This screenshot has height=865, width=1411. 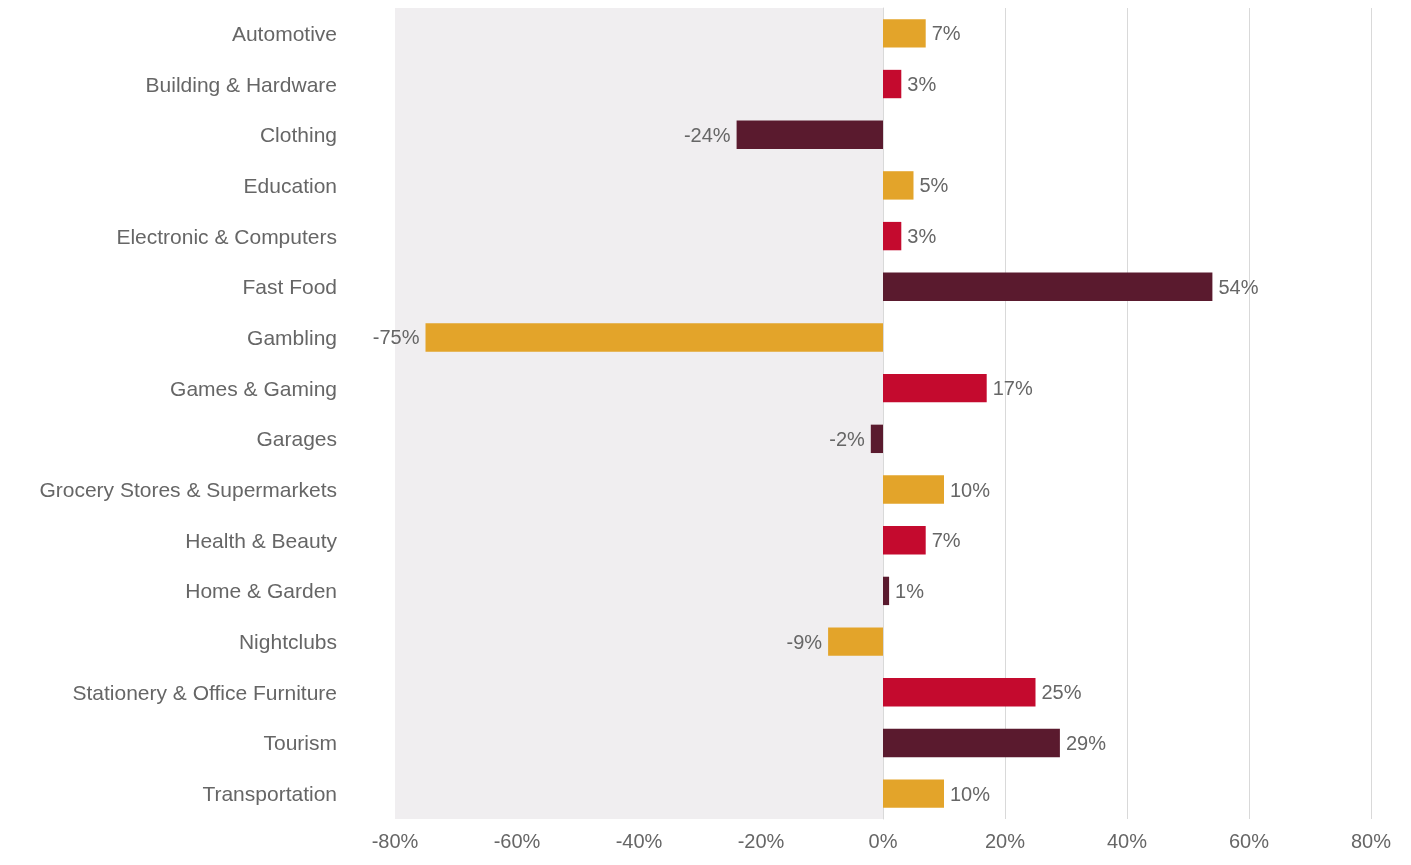 What do you see at coordinates (1238, 286) in the screenshot?
I see `data-label: 54%` at bounding box center [1238, 286].